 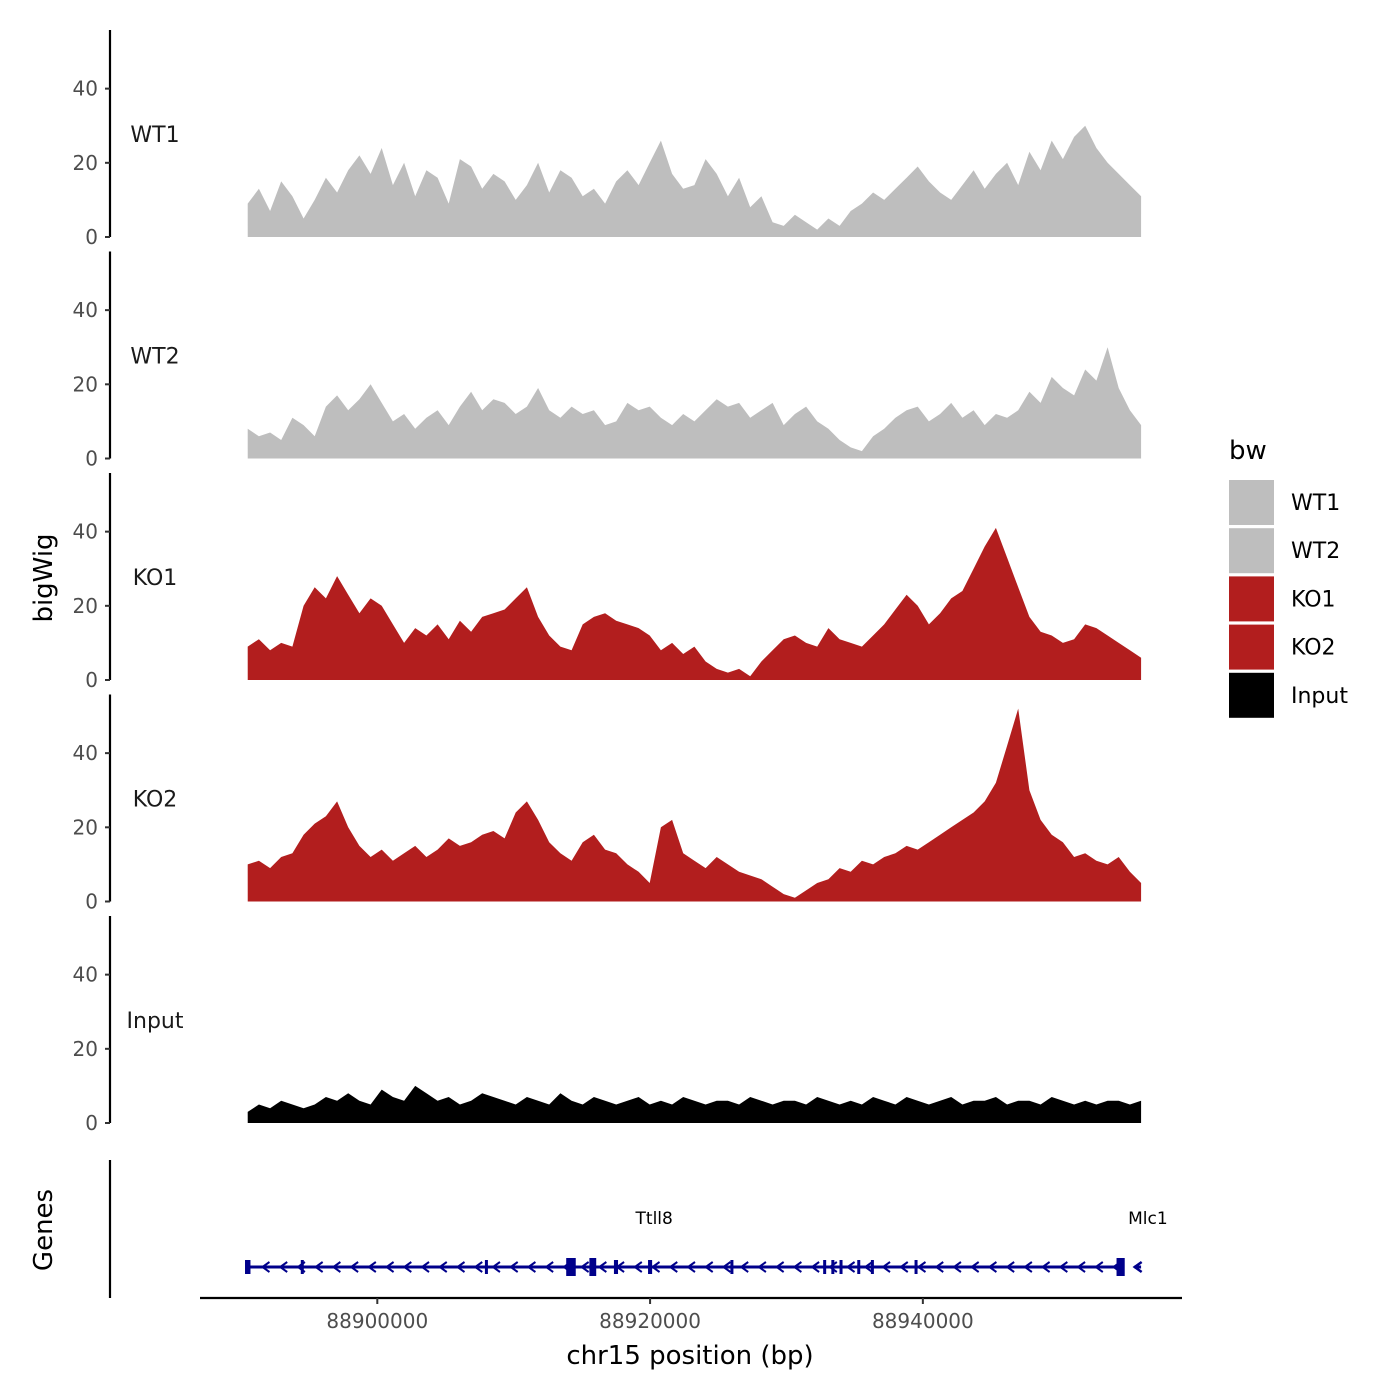 I want to click on signal-area-ko1, so click(x=694, y=603).